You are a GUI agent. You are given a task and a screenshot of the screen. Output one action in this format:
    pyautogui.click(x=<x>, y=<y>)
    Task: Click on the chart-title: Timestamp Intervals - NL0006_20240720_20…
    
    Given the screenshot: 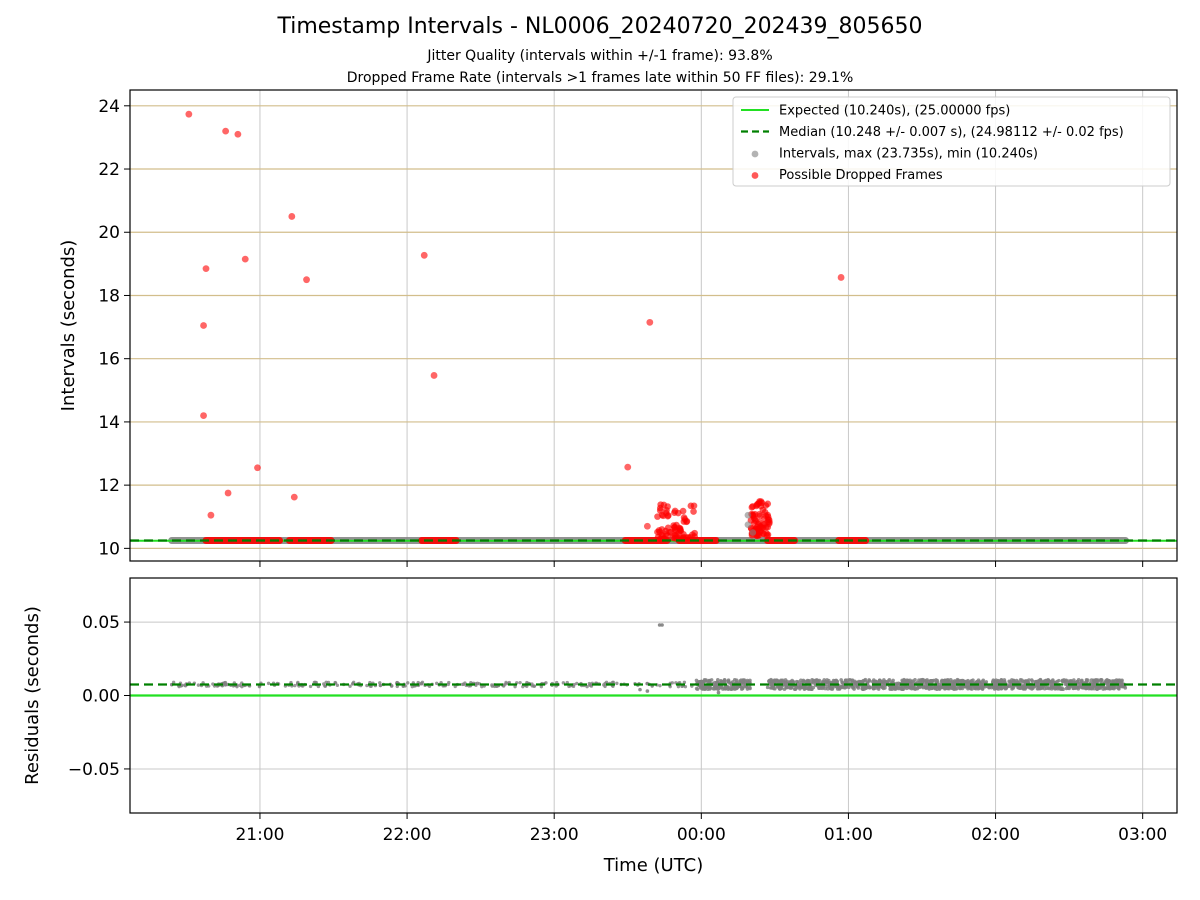 What is the action you would take?
    pyautogui.click(x=600, y=26)
    